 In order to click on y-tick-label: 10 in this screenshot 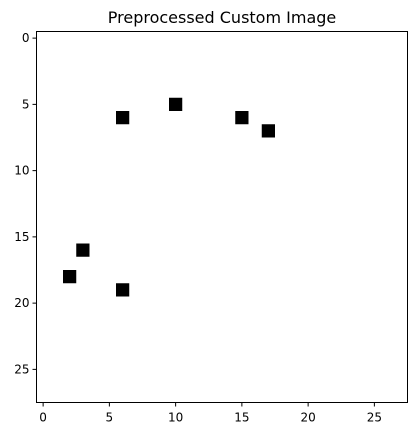, I will do `click(21, 171)`.